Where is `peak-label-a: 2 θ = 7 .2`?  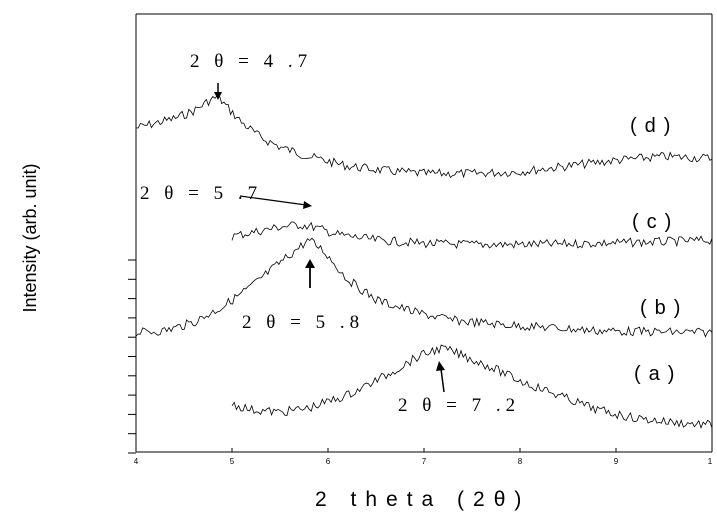
peak-label-a: 2 θ = 7 .2 is located at coordinates (459, 405).